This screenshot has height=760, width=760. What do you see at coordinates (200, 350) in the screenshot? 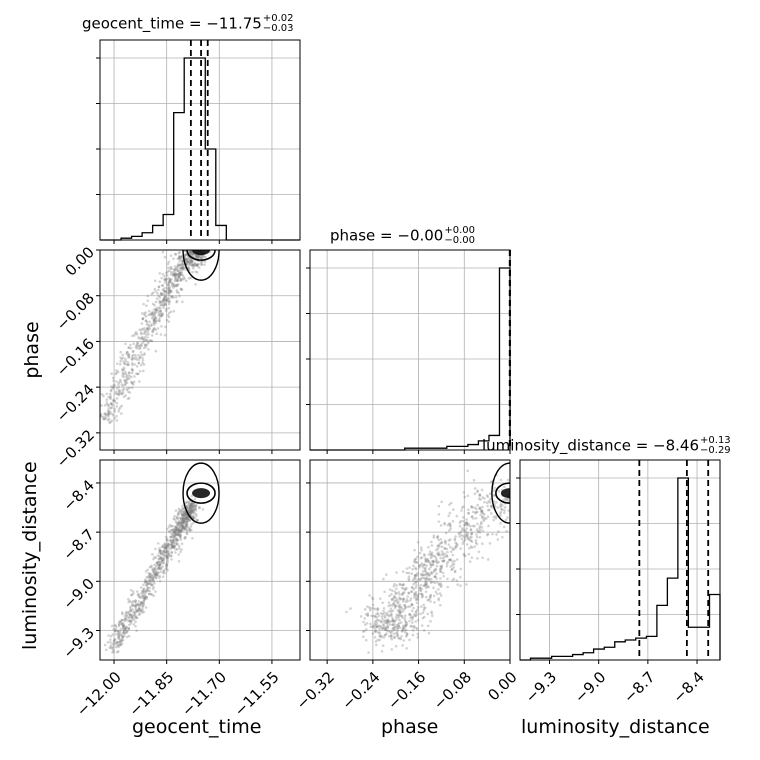
I see `panel-phase-vs-geocent-time-border` at bounding box center [200, 350].